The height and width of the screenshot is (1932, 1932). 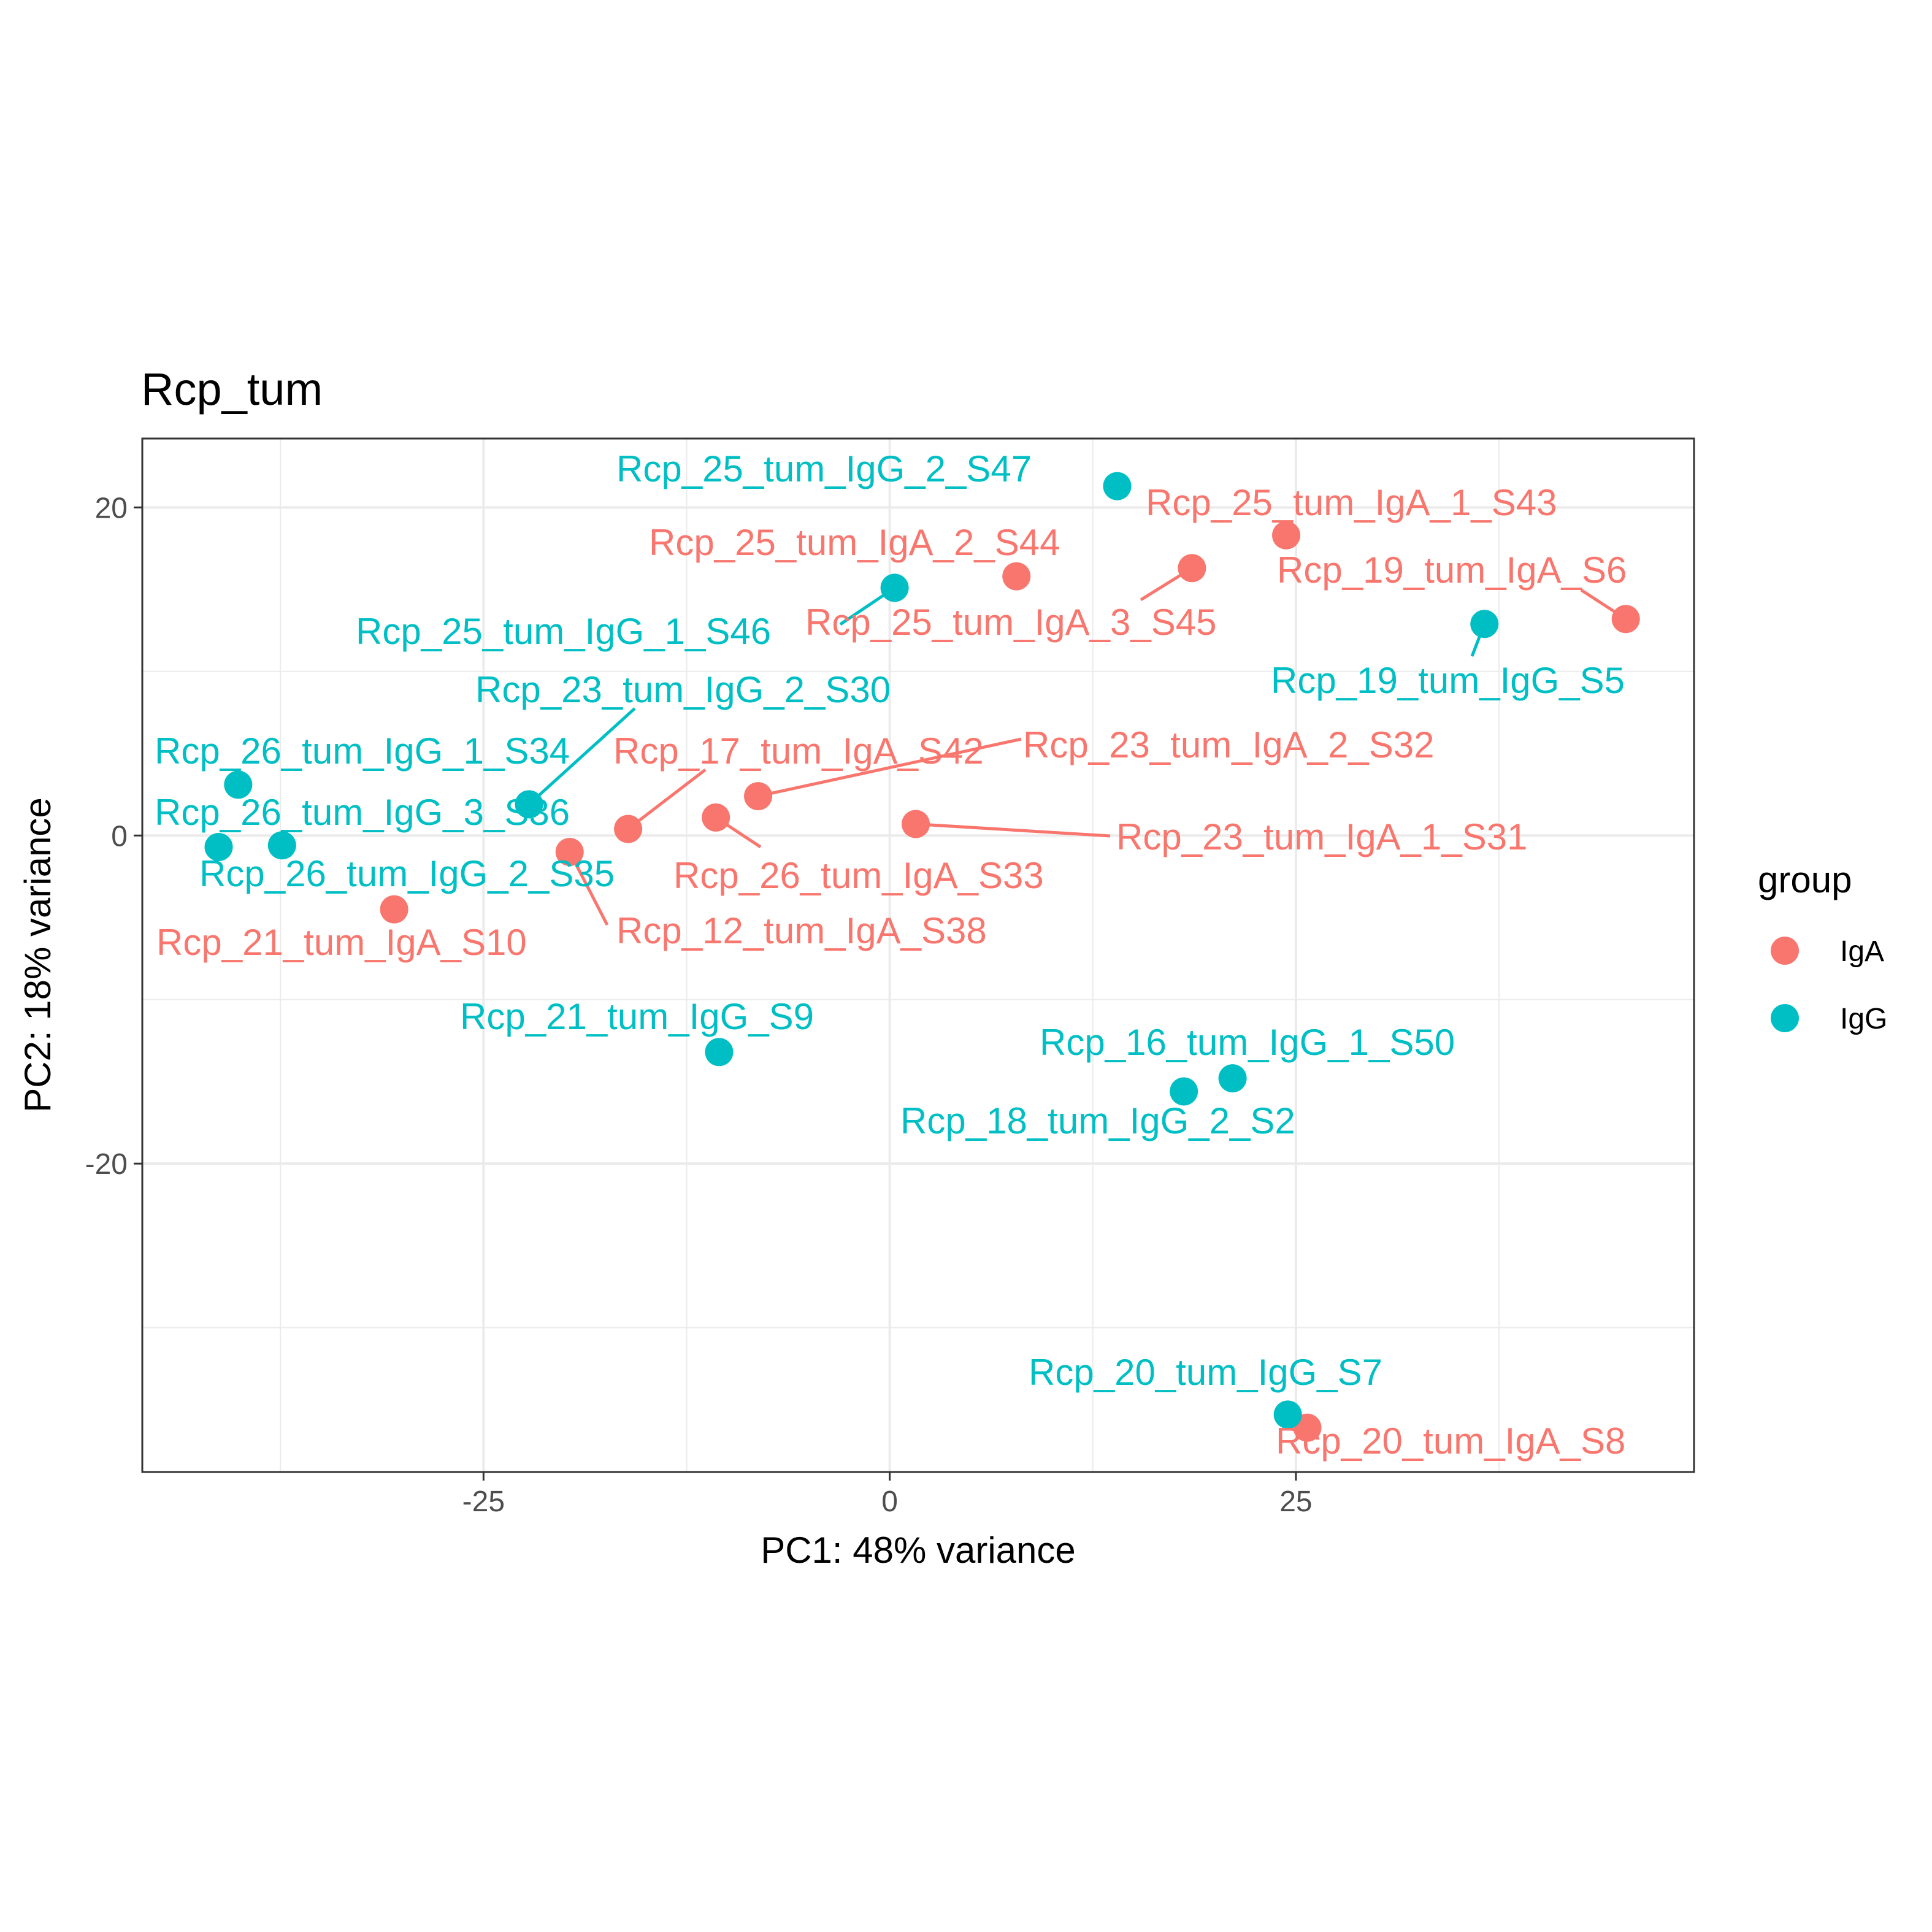 I want to click on legend-label-iga: IgA, so click(x=1862, y=951).